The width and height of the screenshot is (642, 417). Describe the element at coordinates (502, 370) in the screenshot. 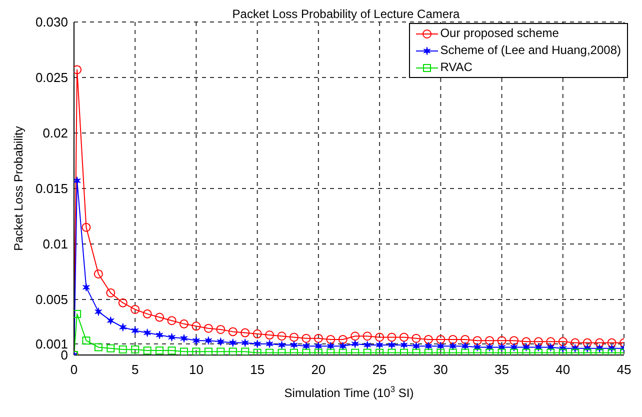

I see `x-tick-label: 35` at that location.